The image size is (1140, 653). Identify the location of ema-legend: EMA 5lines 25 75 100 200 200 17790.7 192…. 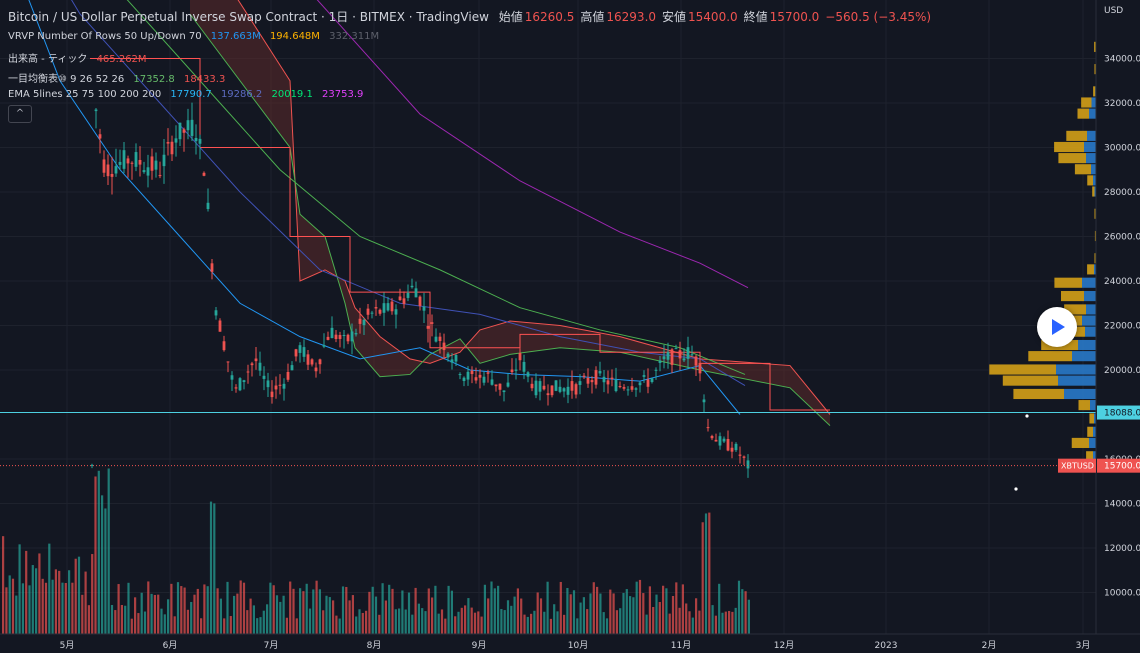
(188, 94).